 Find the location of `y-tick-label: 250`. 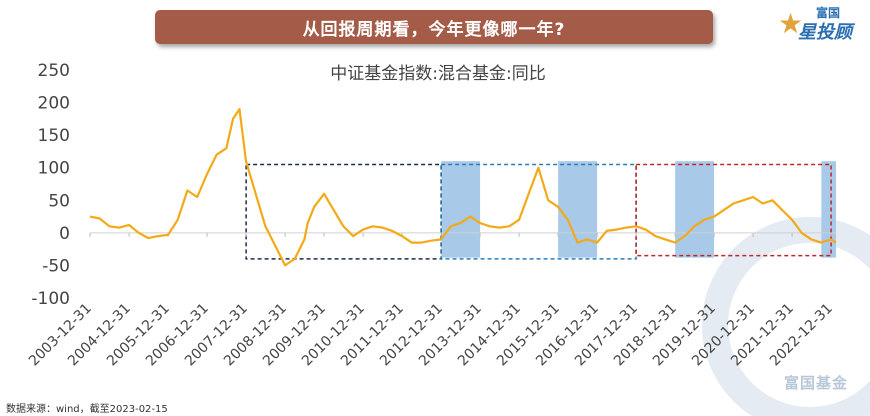

y-tick-label: 250 is located at coordinates (54, 71).